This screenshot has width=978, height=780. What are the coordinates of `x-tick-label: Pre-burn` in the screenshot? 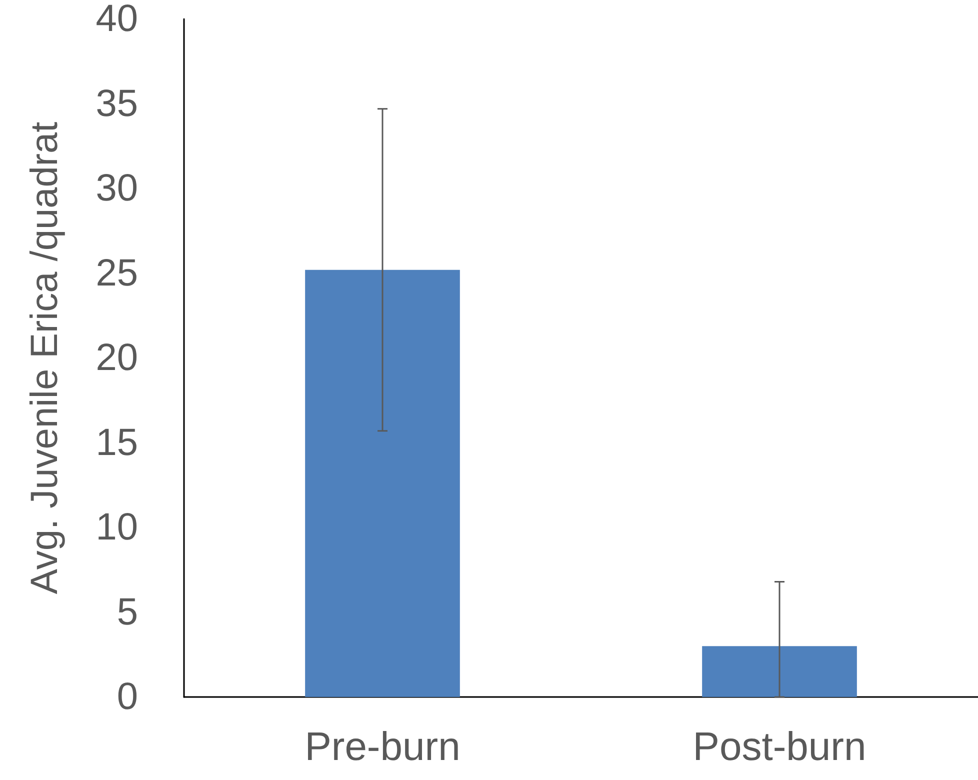 It's located at (382, 747).